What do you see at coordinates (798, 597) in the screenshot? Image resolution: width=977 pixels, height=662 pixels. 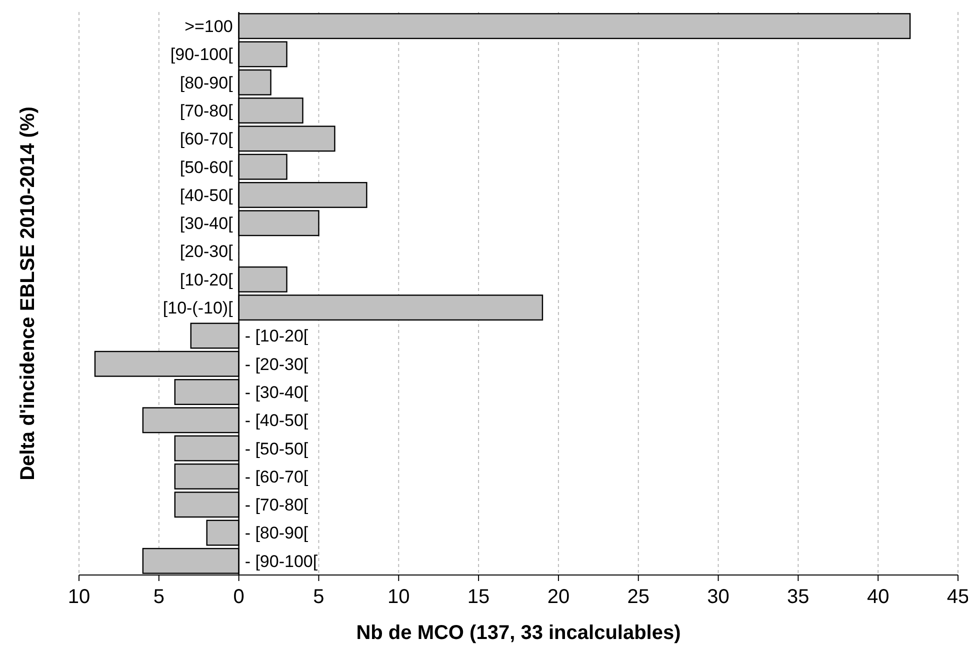 I see `x-tick-label: 35` at bounding box center [798, 597].